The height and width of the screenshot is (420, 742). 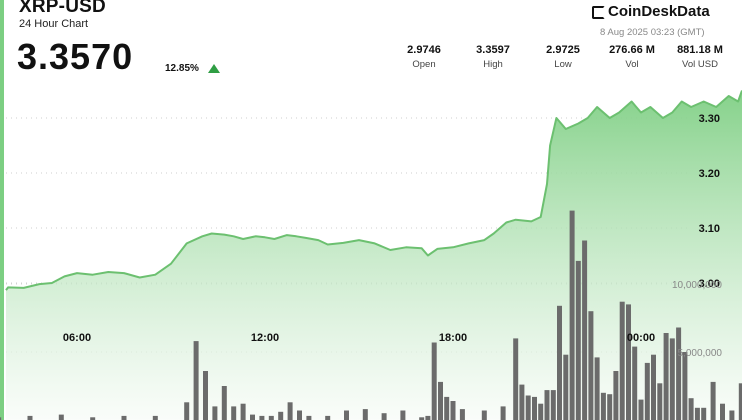 I want to click on stat-high-label: High, so click(x=493, y=64).